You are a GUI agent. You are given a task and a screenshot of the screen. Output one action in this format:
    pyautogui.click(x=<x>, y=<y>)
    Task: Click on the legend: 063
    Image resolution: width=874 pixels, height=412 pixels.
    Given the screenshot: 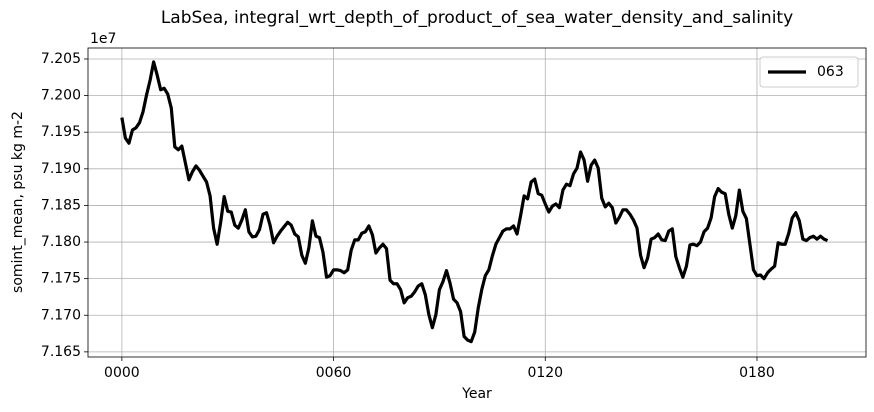 What is the action you would take?
    pyautogui.click(x=809, y=72)
    